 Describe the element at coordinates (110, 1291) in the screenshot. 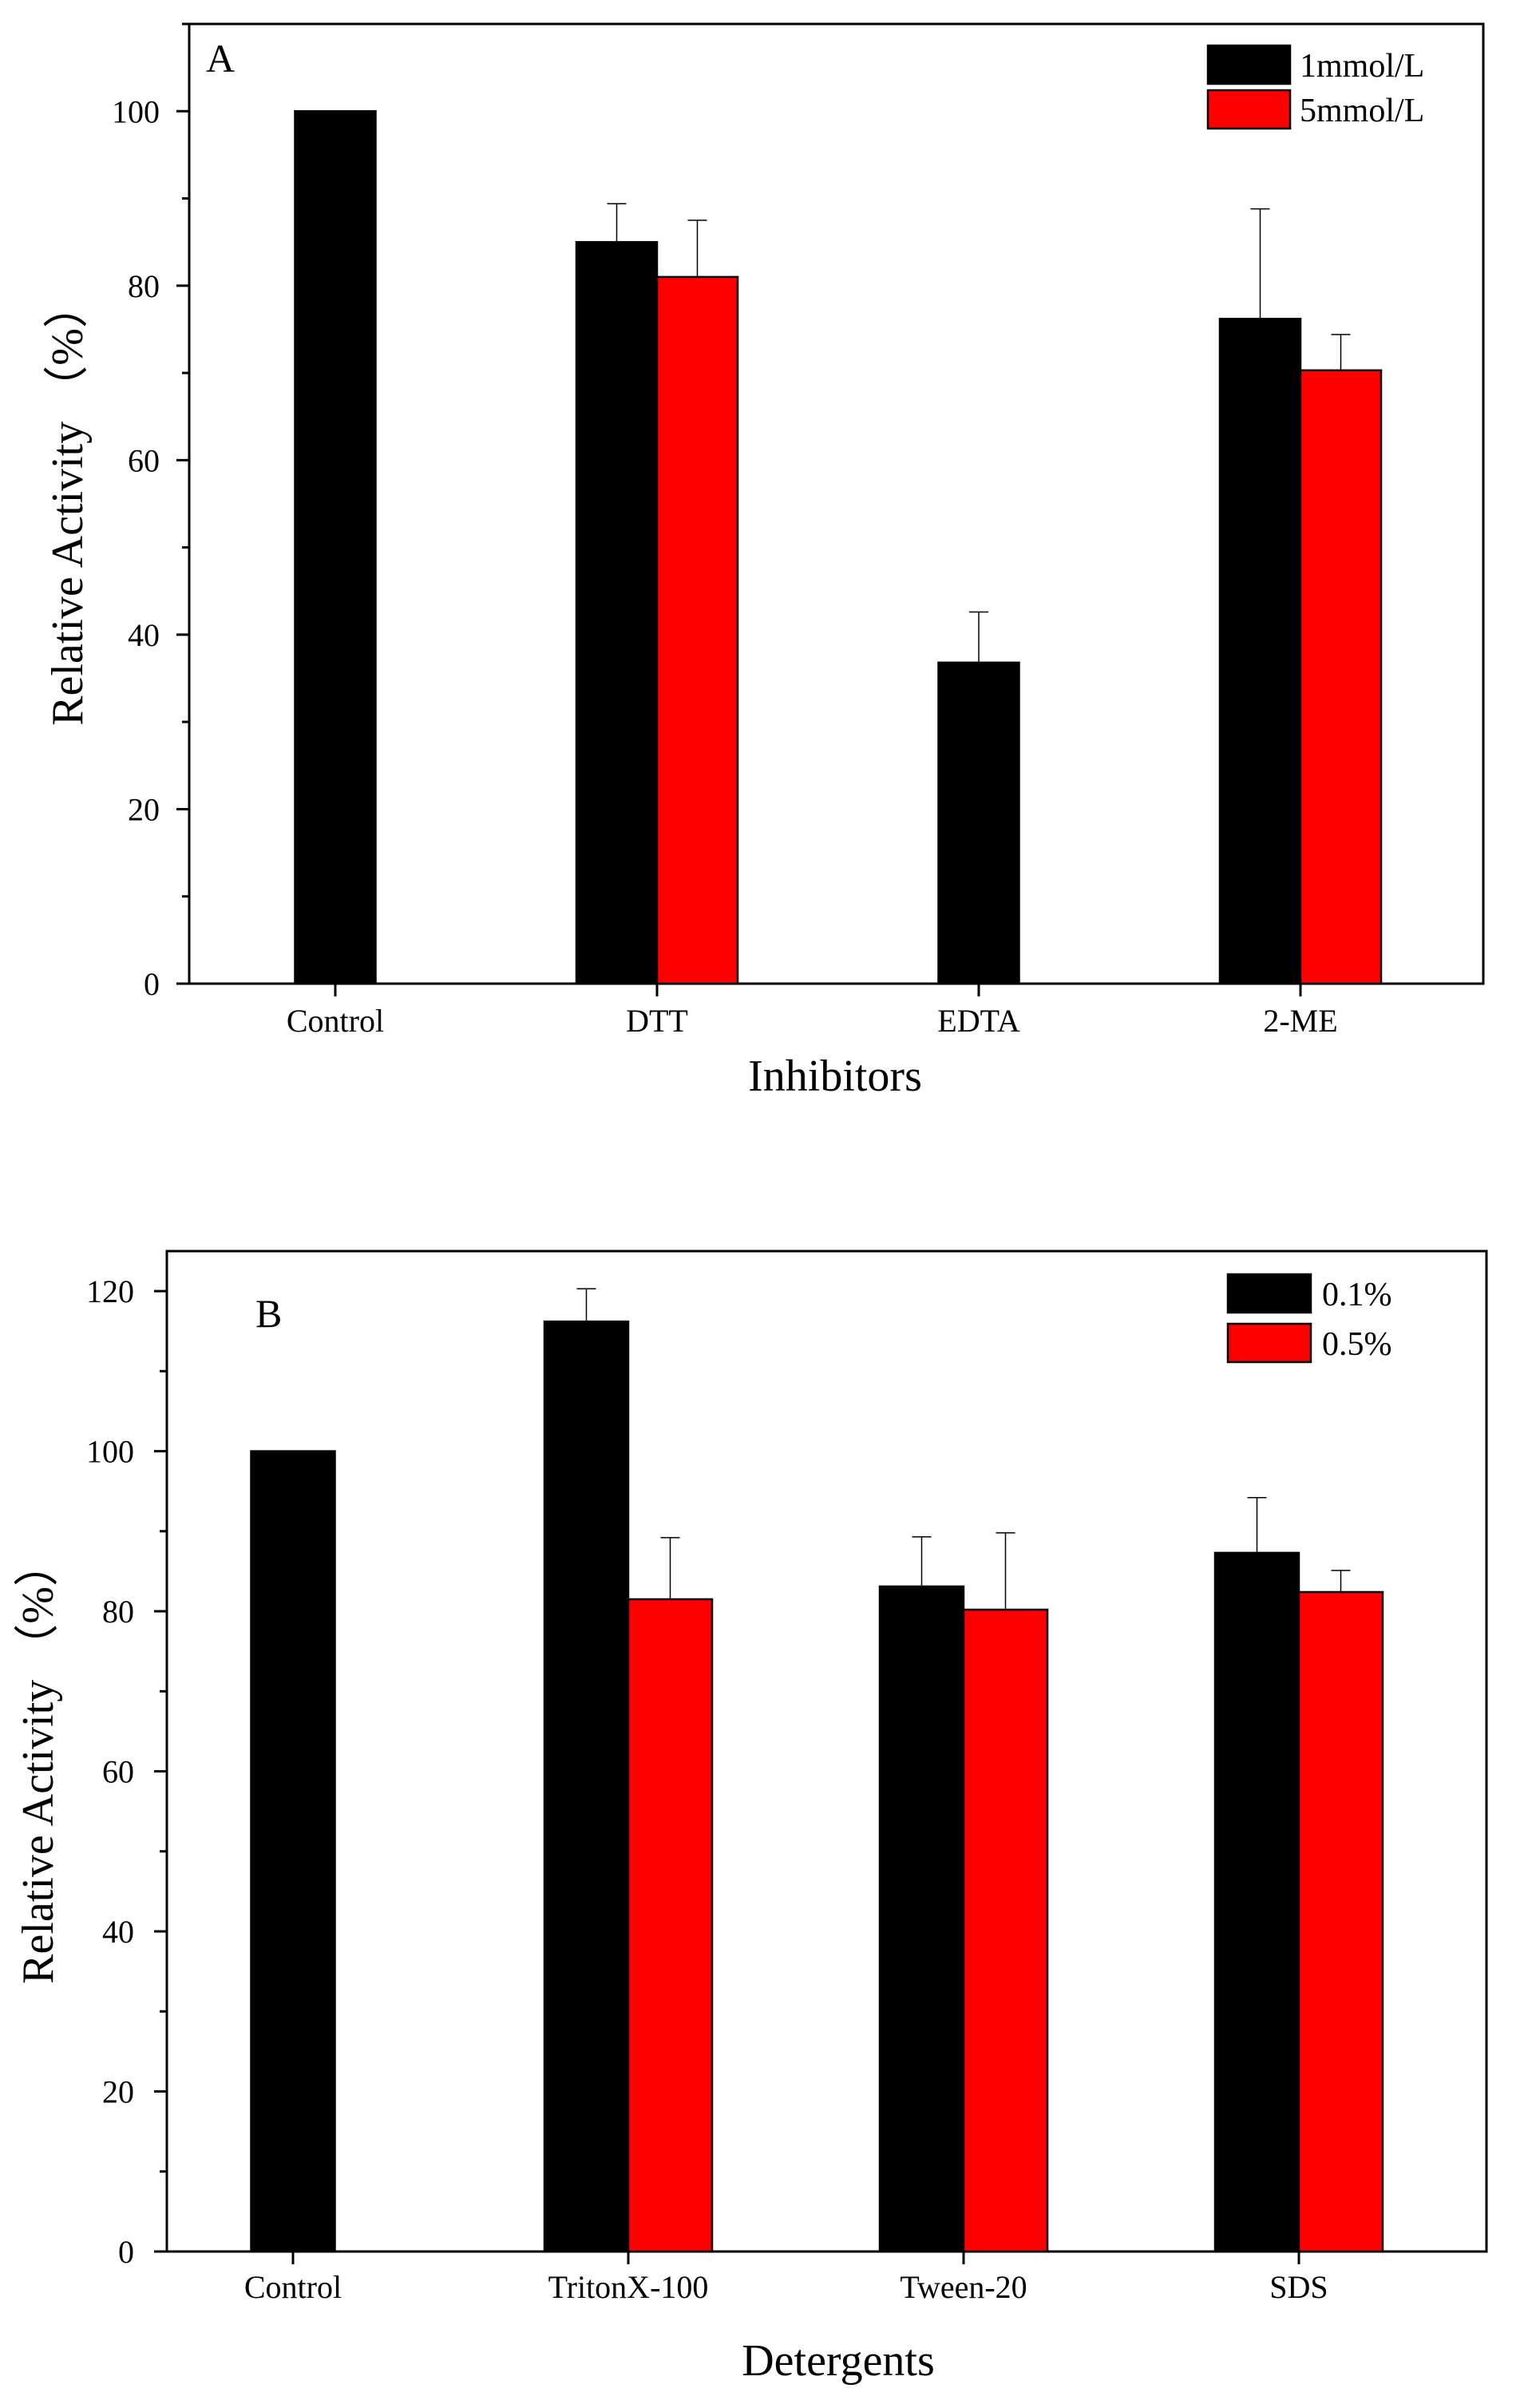

I see `panel-b-y-tick-label-120: 120` at that location.